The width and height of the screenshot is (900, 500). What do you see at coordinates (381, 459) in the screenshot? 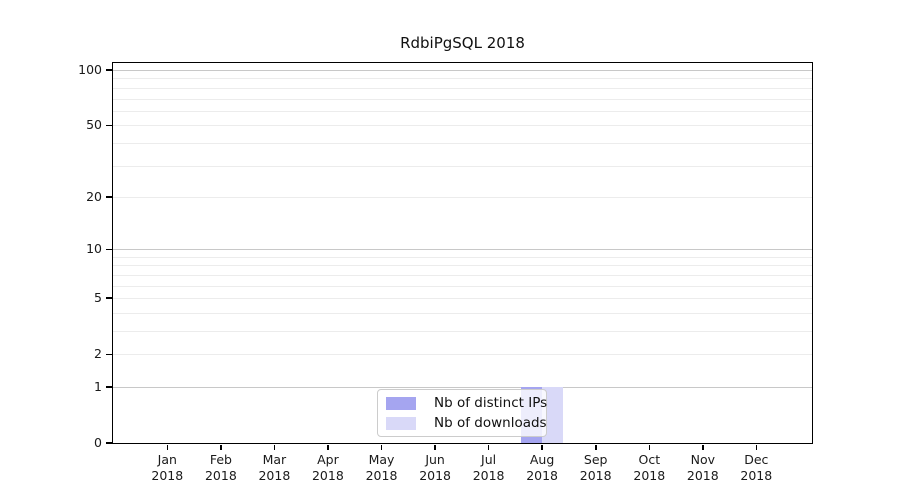
I see `x-tick-label-month: May` at bounding box center [381, 459].